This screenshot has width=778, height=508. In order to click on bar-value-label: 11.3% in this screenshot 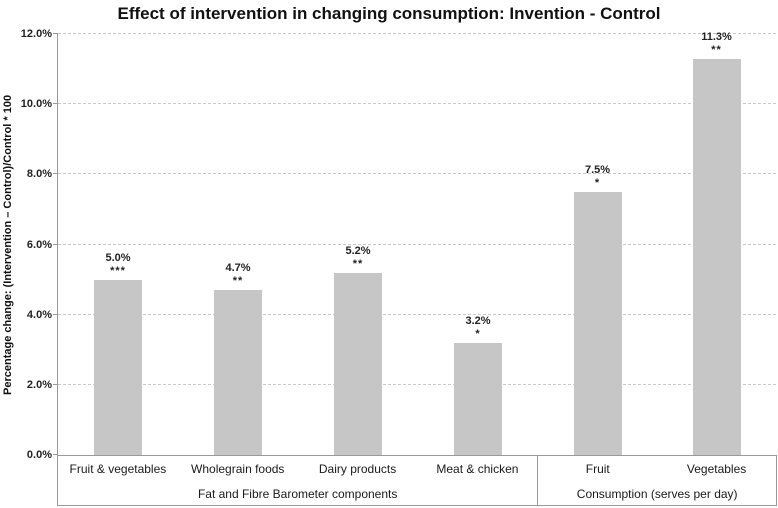, I will do `click(716, 36)`.